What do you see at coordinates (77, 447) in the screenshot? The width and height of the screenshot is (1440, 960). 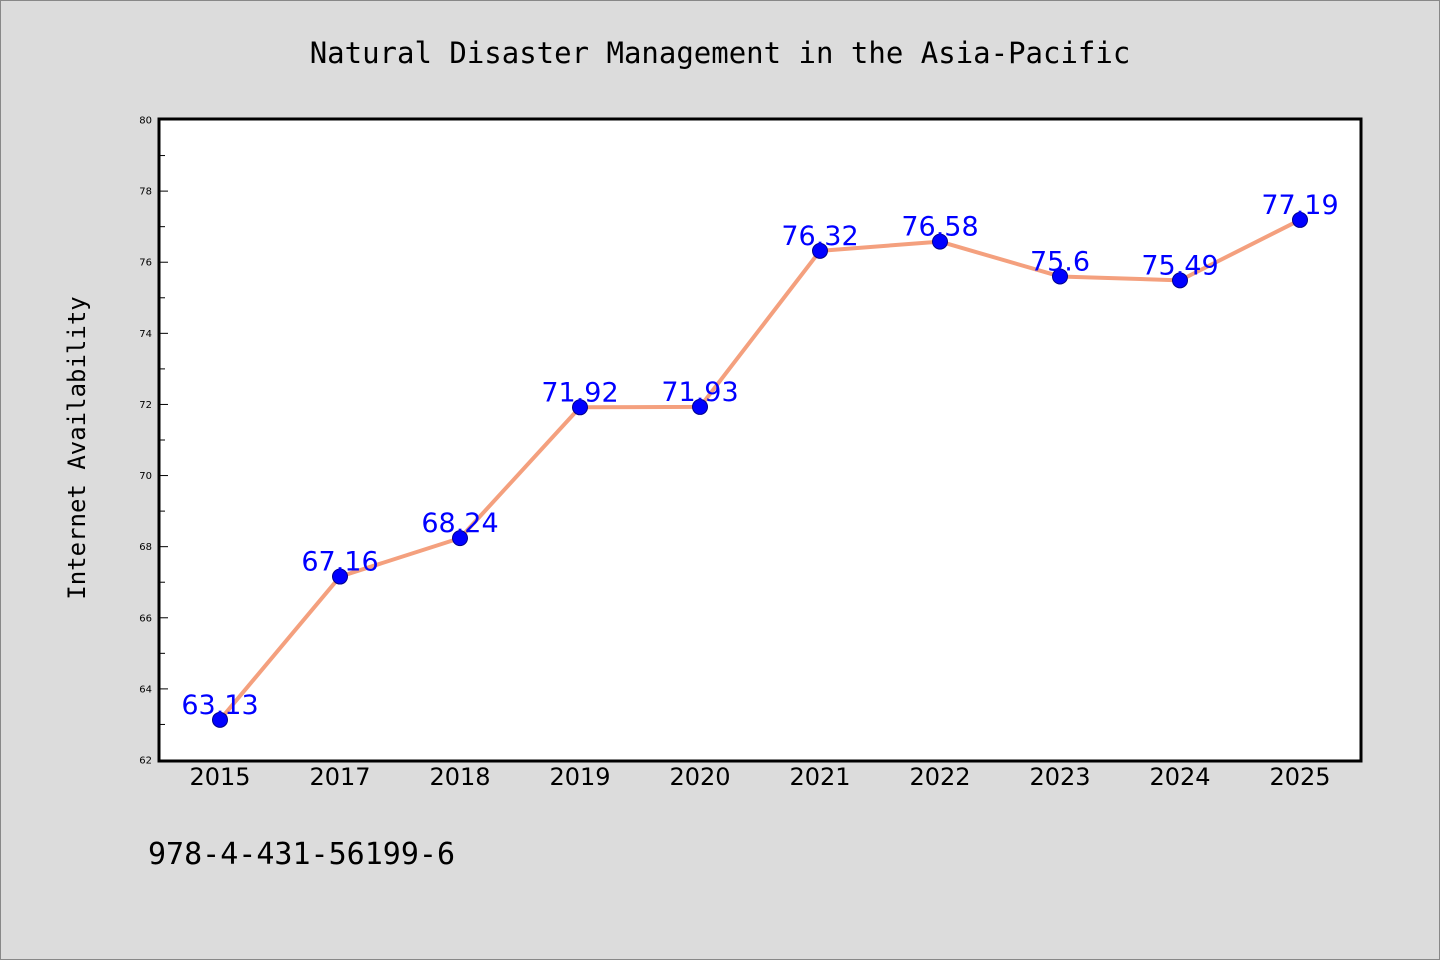 I see `y-axis-label: Internet Availability` at bounding box center [77, 447].